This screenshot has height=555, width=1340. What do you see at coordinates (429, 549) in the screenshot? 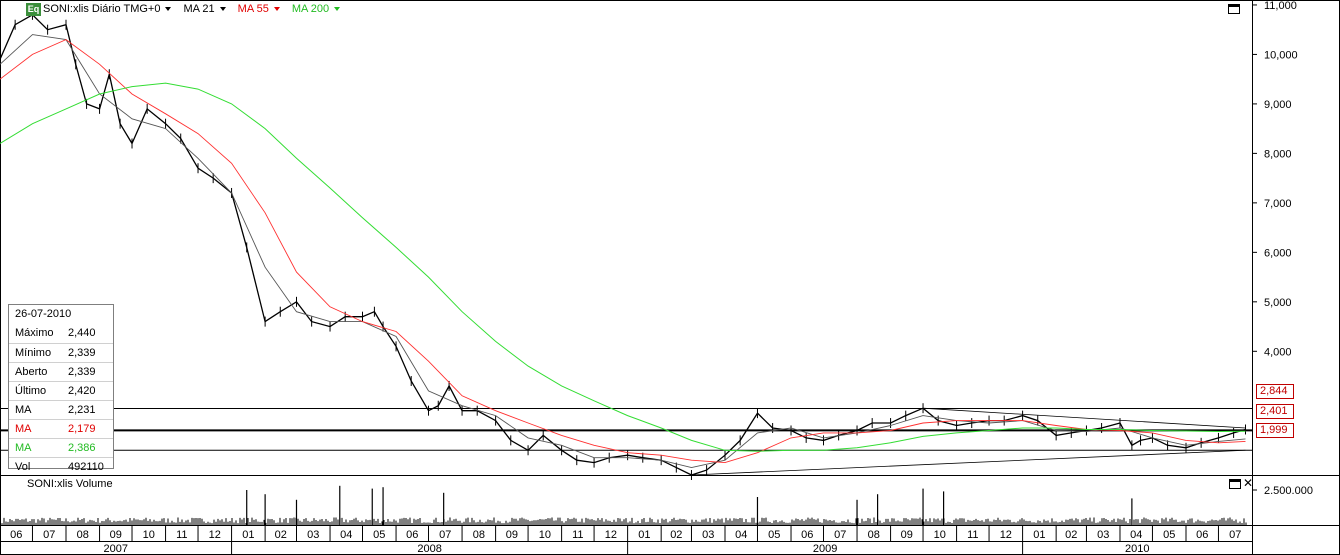
I see `year-label: 2008` at bounding box center [429, 549].